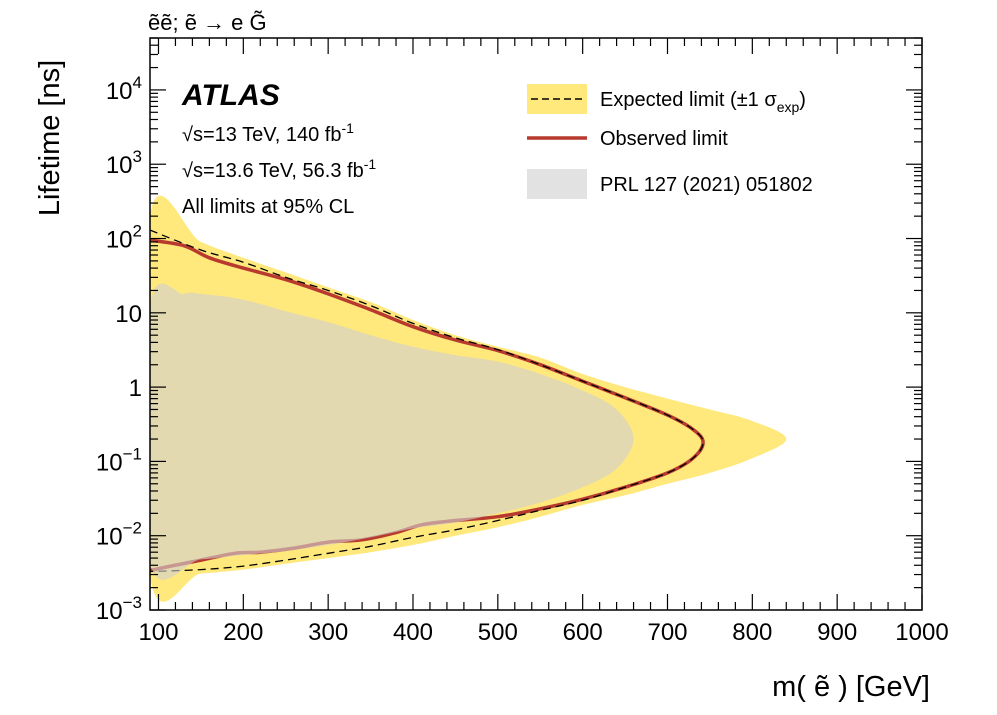  Describe the element at coordinates (207, 22) in the screenshot. I see `process-label: ẽẽ; ẽ → e G̃` at that location.